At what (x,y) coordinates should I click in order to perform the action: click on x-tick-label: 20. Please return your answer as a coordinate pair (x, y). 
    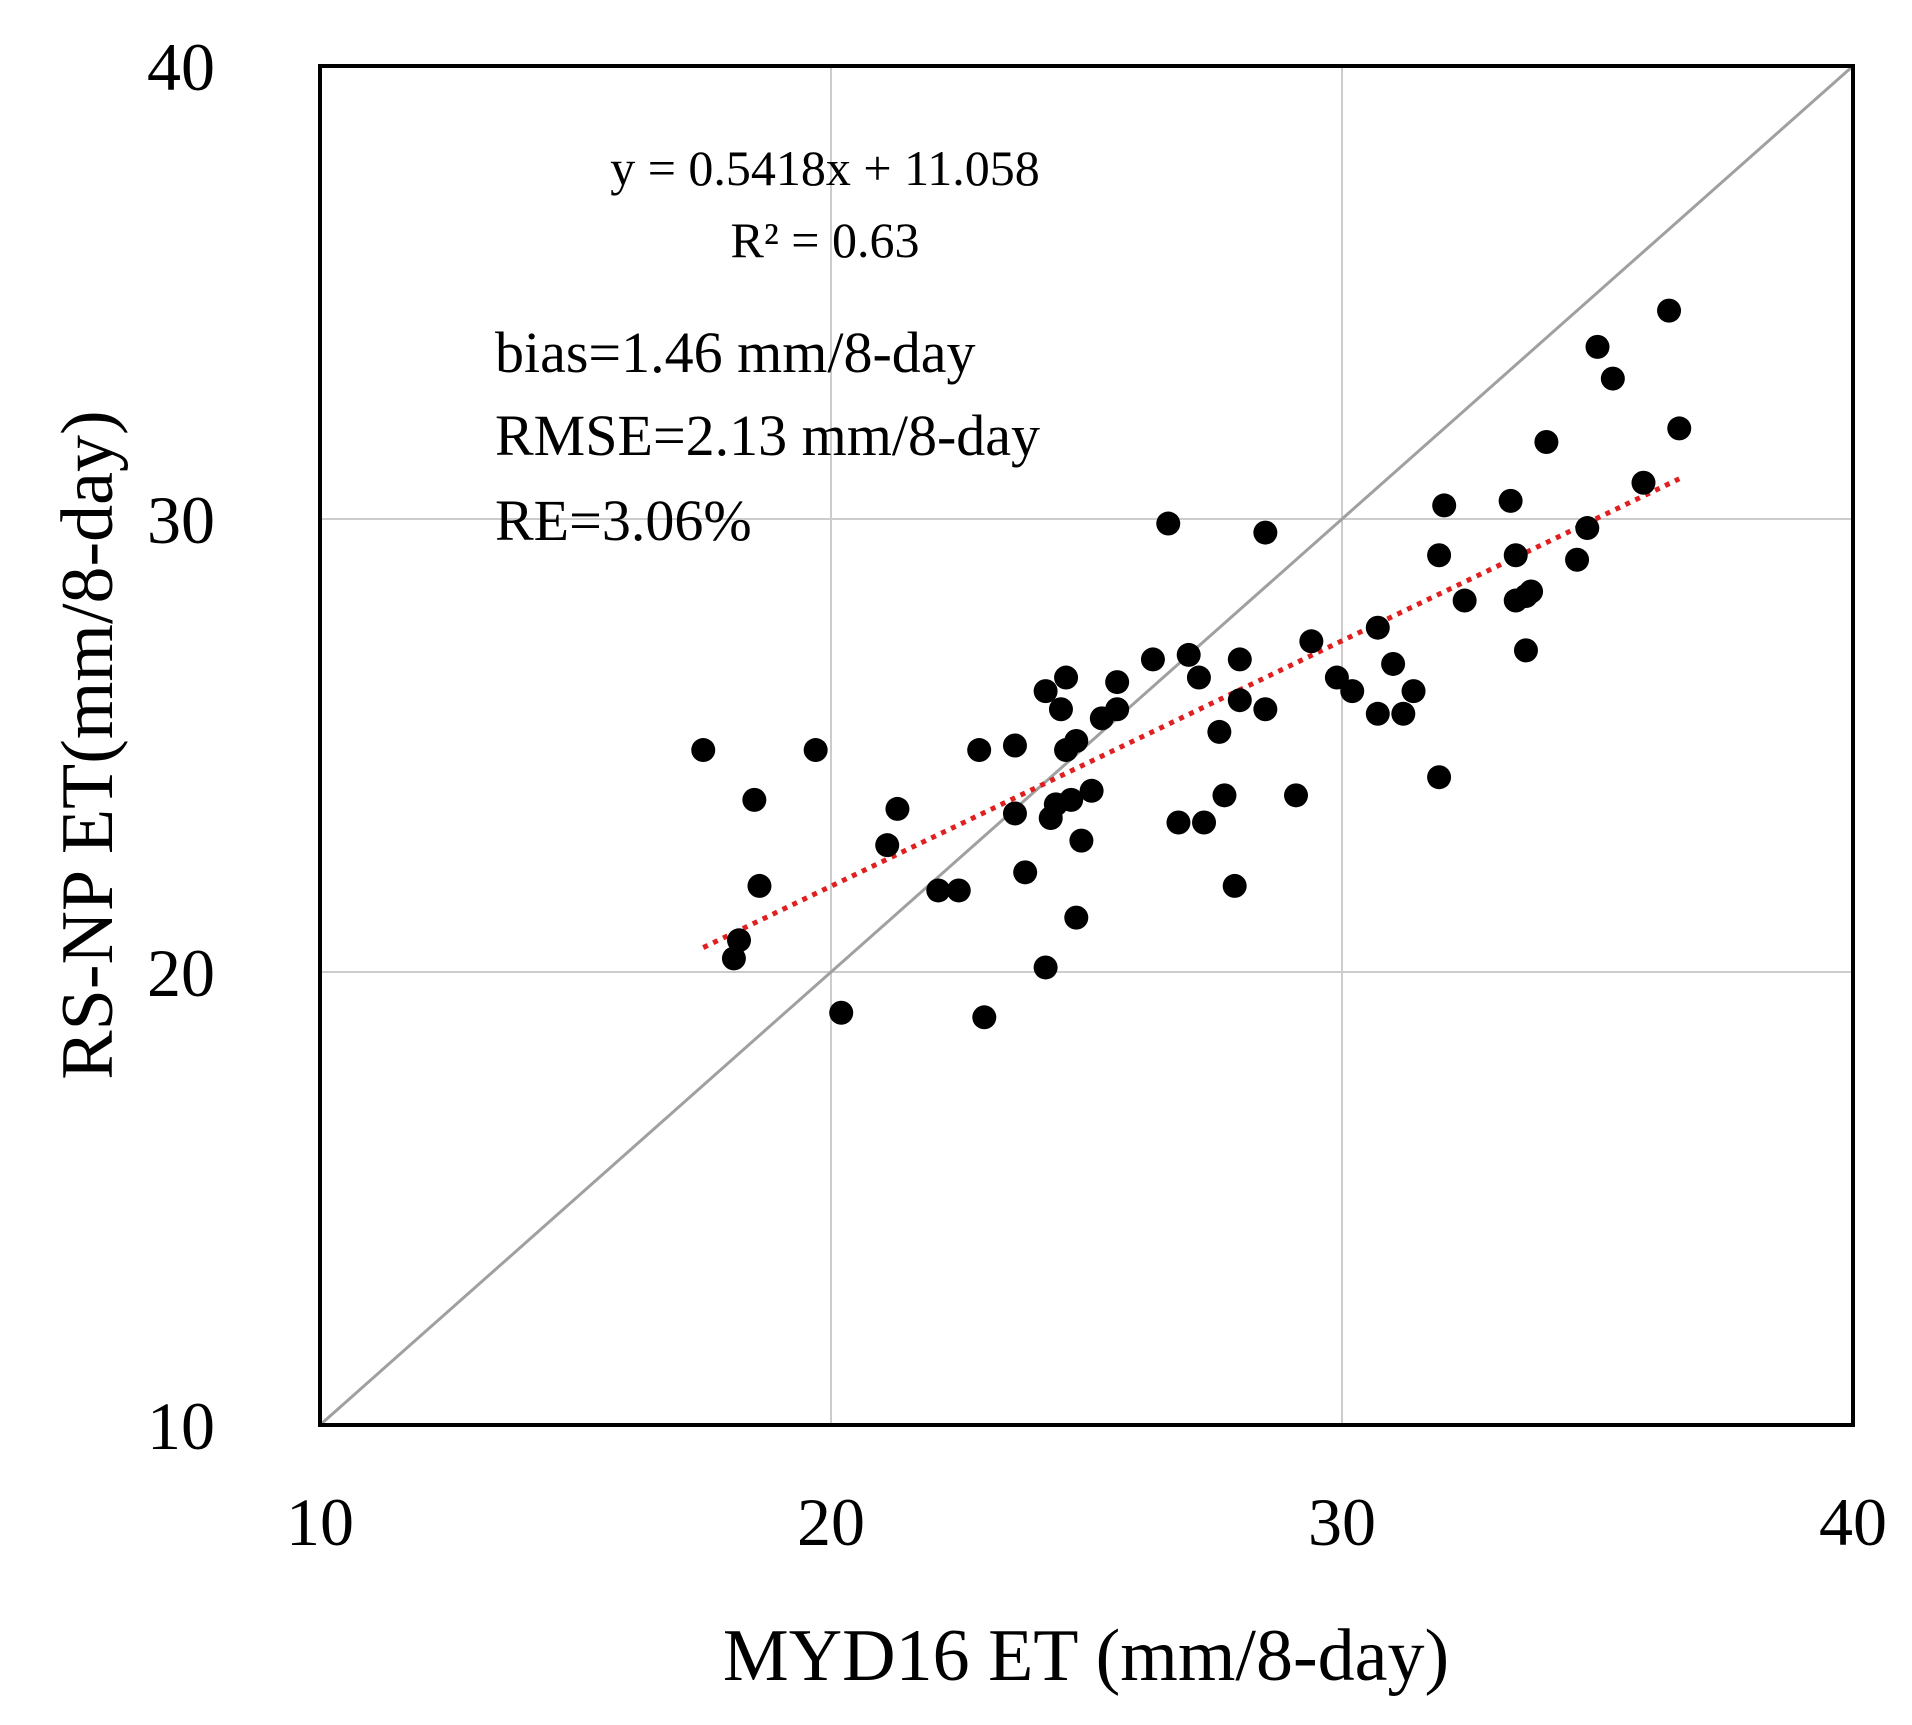
    Looking at the image, I should click on (831, 1522).